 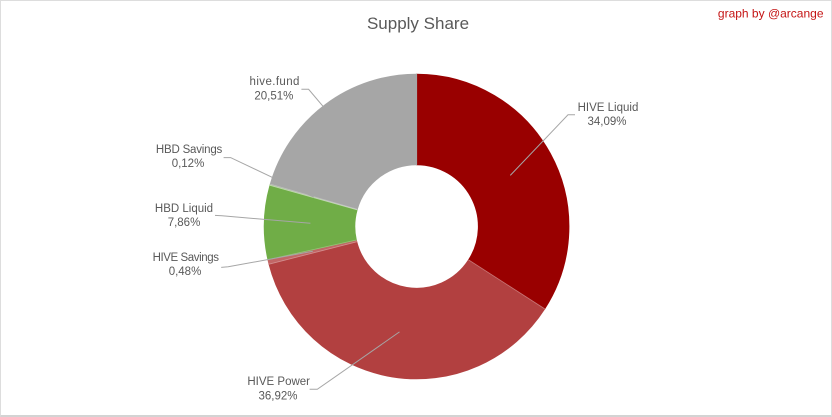 What do you see at coordinates (188, 164) in the screenshot?
I see `svg-text: 0,12%` at bounding box center [188, 164].